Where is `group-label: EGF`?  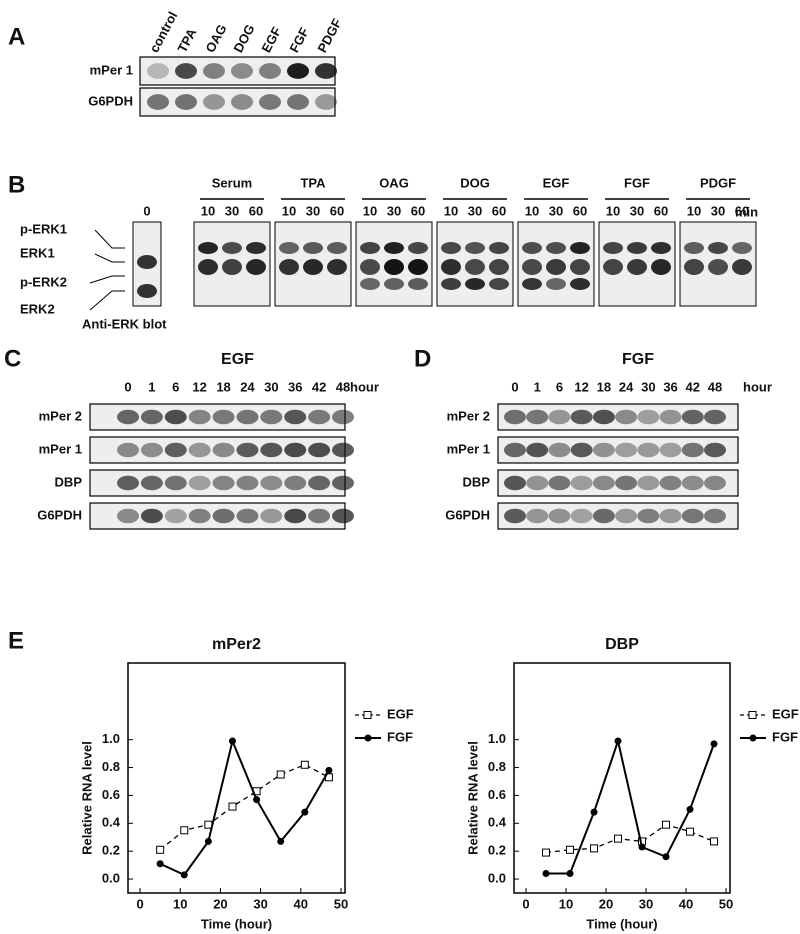 group-label: EGF is located at coordinates (556, 182).